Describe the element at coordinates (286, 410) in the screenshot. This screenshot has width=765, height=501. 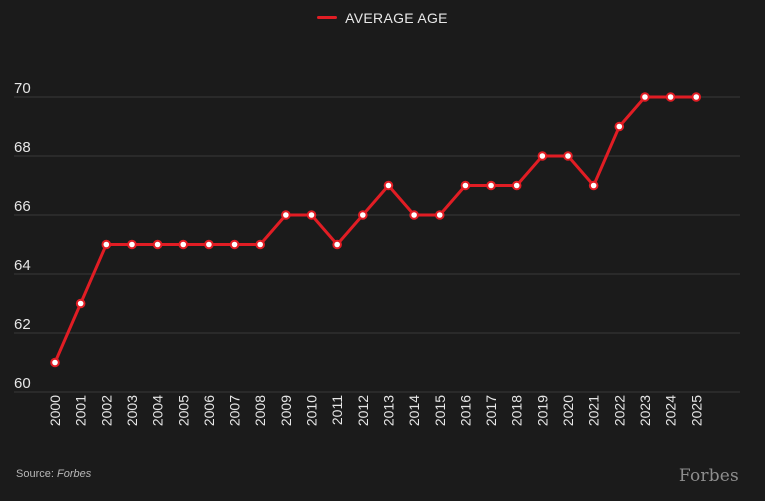
I see `x-tick-label: 2009` at that location.